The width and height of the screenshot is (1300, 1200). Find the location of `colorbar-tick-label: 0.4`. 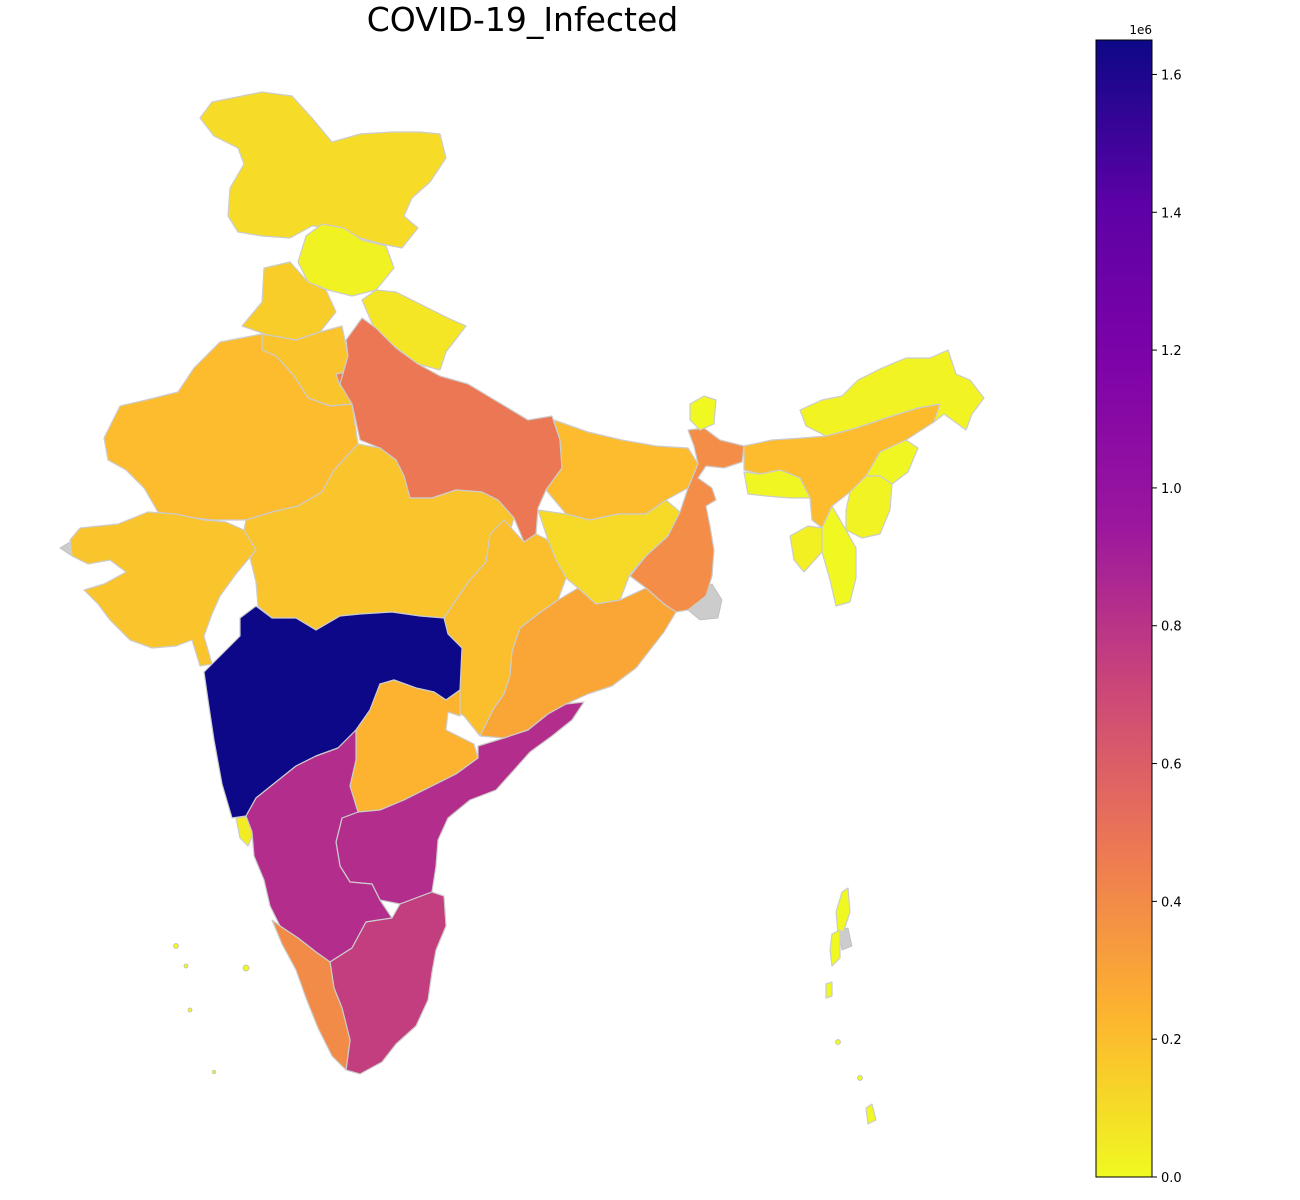

colorbar-tick-label: 0.4 is located at coordinates (1171, 902).